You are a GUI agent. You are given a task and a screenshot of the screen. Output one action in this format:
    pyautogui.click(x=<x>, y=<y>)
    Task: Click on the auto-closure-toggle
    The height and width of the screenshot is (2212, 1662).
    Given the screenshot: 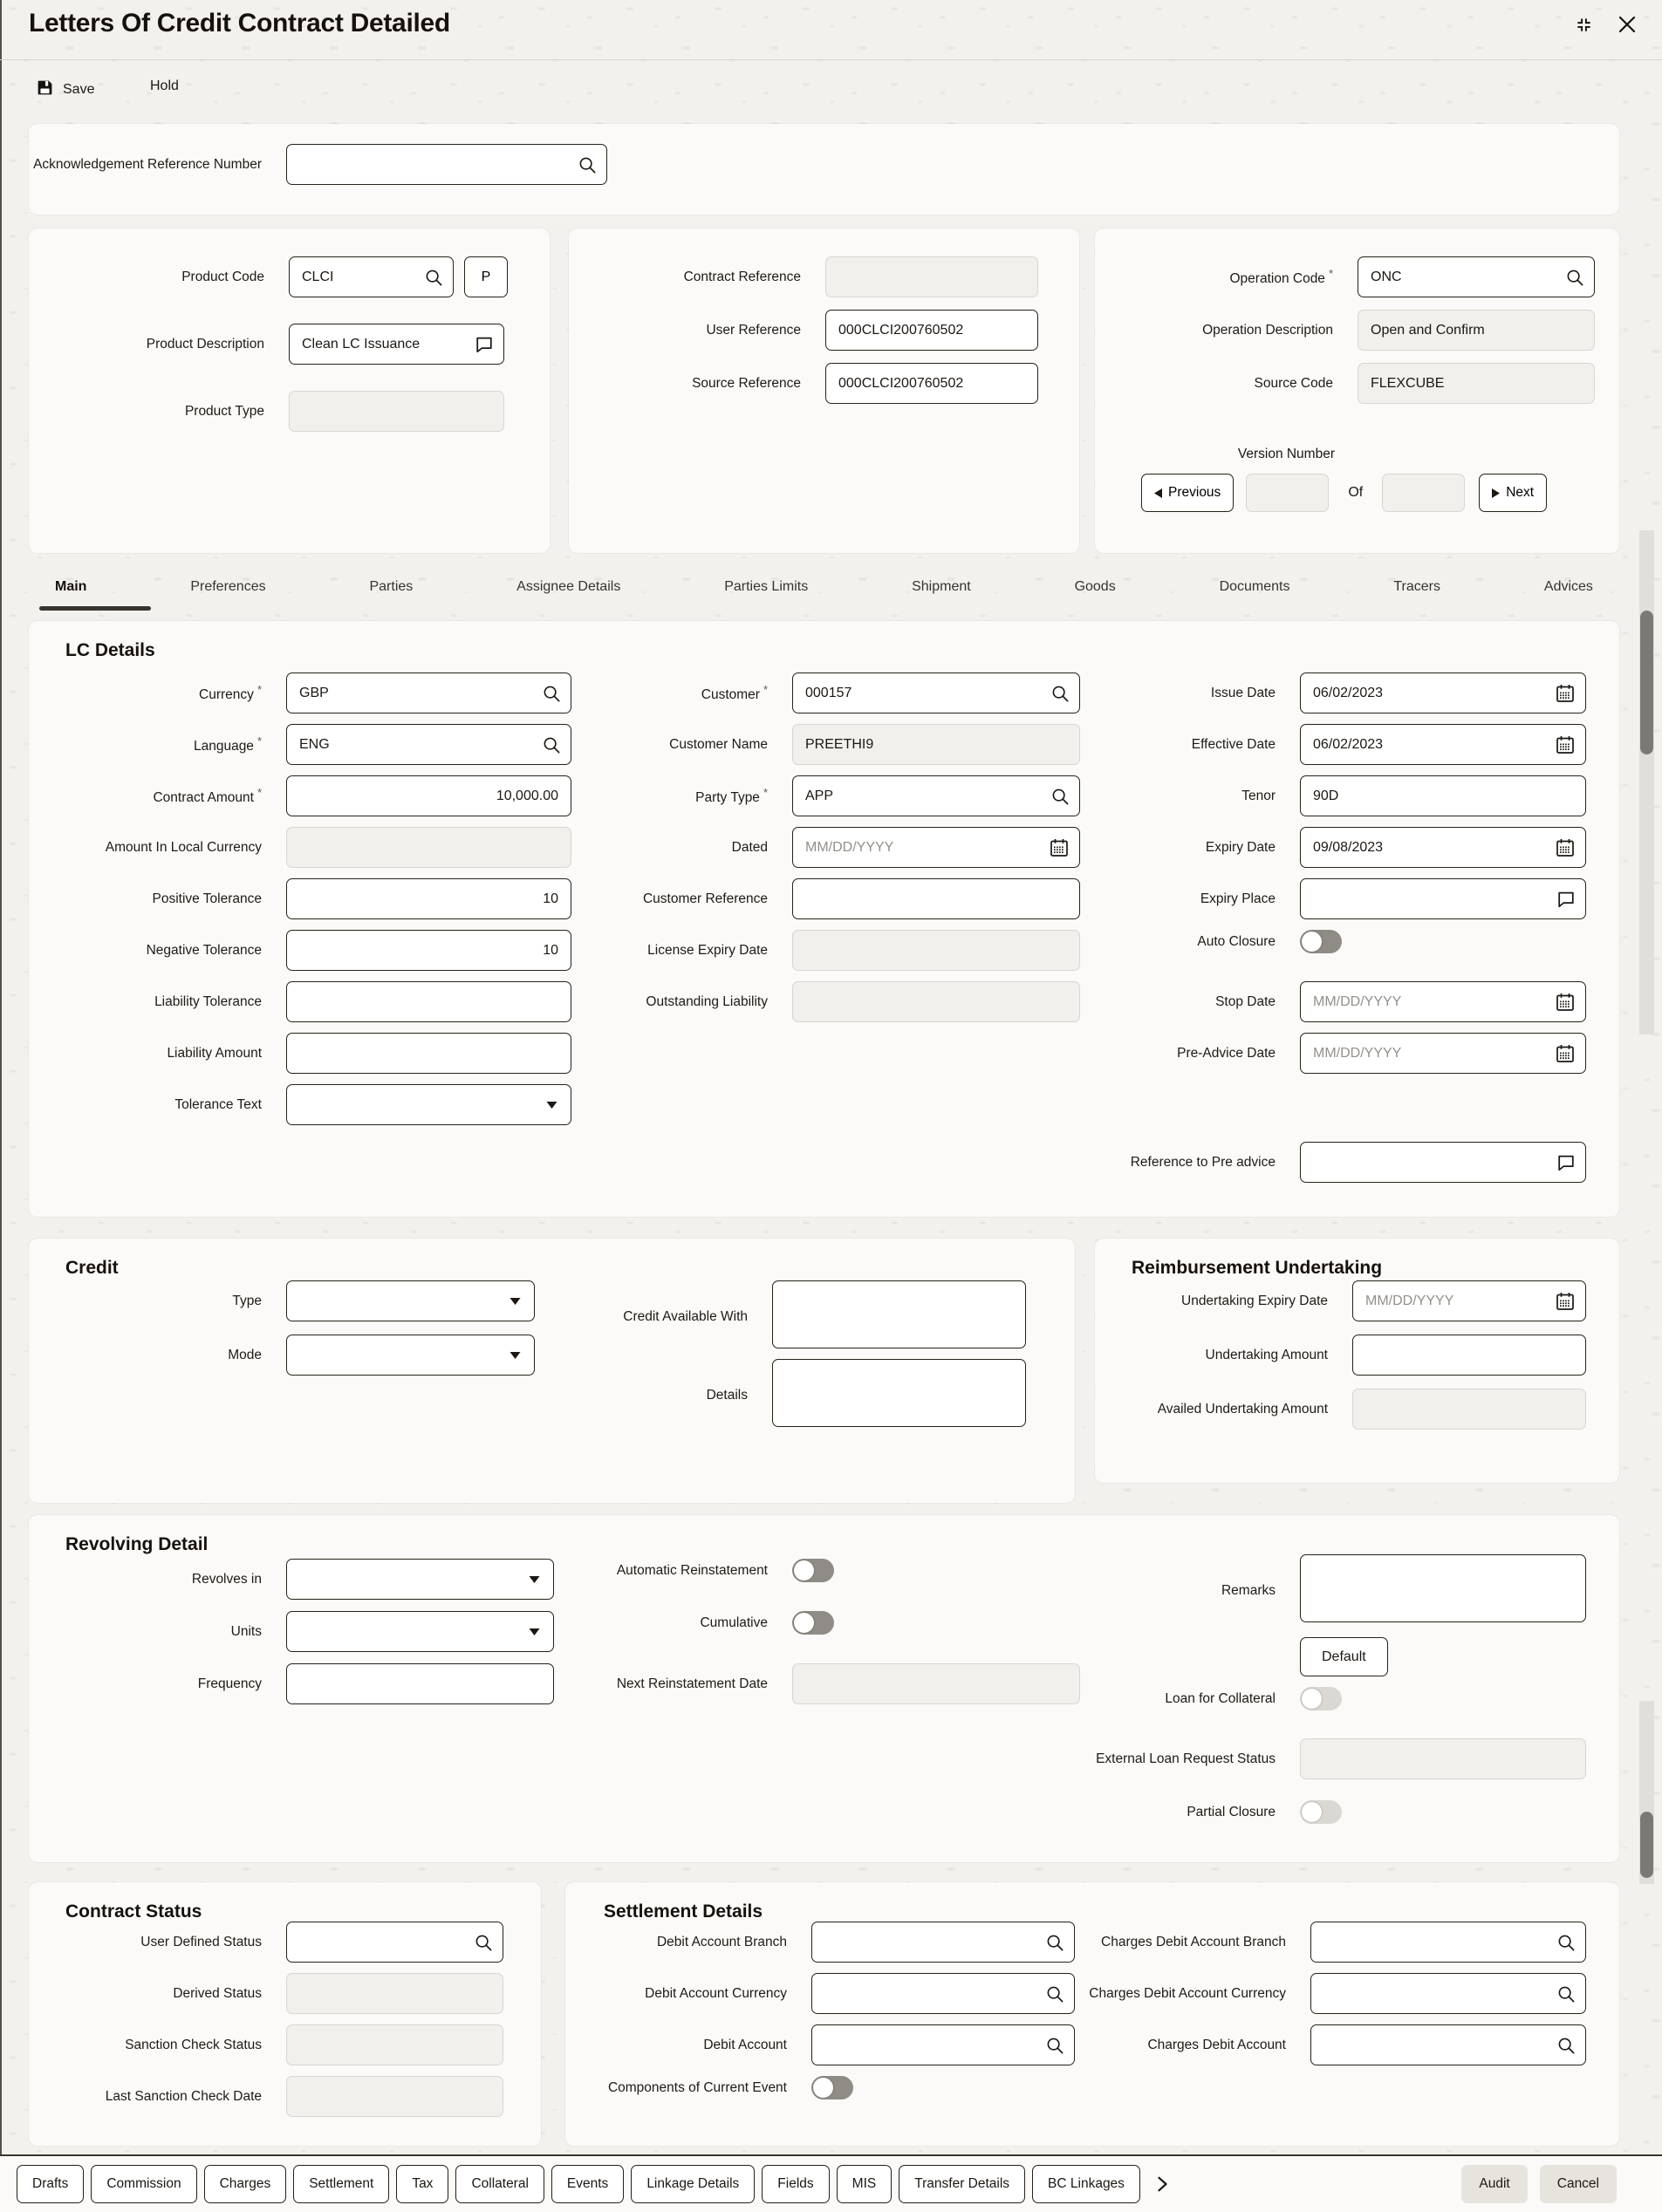 What is the action you would take?
    pyautogui.click(x=1321, y=941)
    